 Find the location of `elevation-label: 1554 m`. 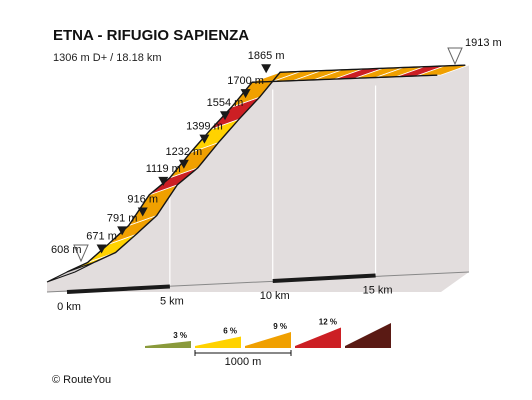

elevation-label: 1554 m is located at coordinates (225, 103).